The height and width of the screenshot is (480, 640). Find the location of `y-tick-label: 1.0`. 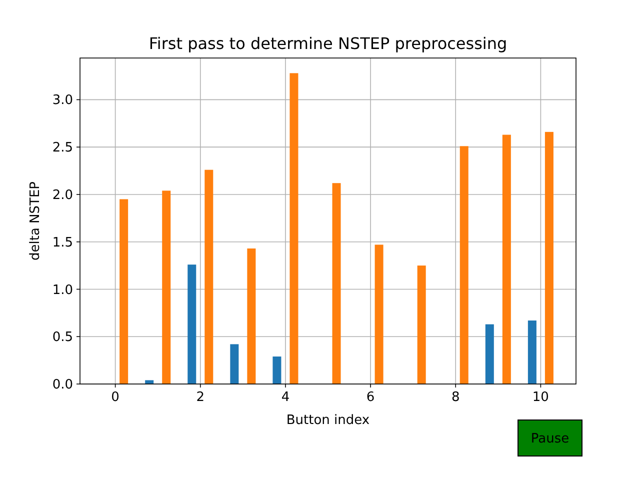

y-tick-label: 1.0 is located at coordinates (62, 290).